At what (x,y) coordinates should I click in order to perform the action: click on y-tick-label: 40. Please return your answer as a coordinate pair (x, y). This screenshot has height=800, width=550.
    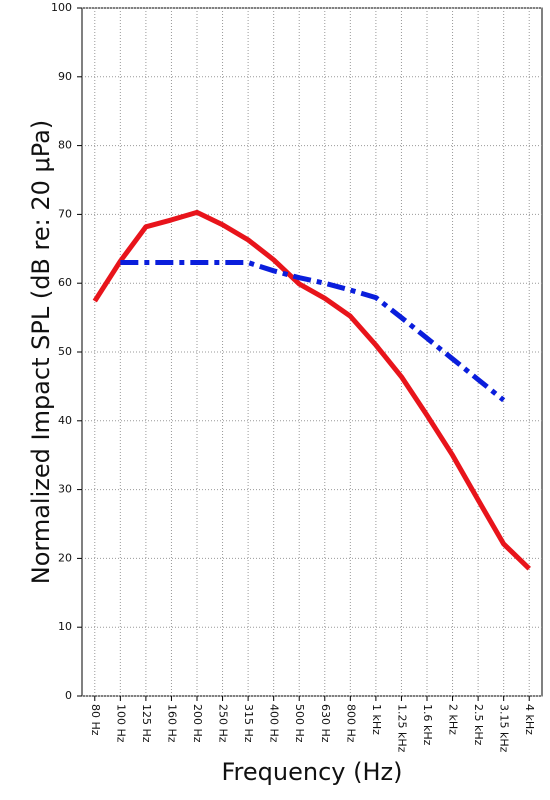
    Looking at the image, I should click on (65, 420).